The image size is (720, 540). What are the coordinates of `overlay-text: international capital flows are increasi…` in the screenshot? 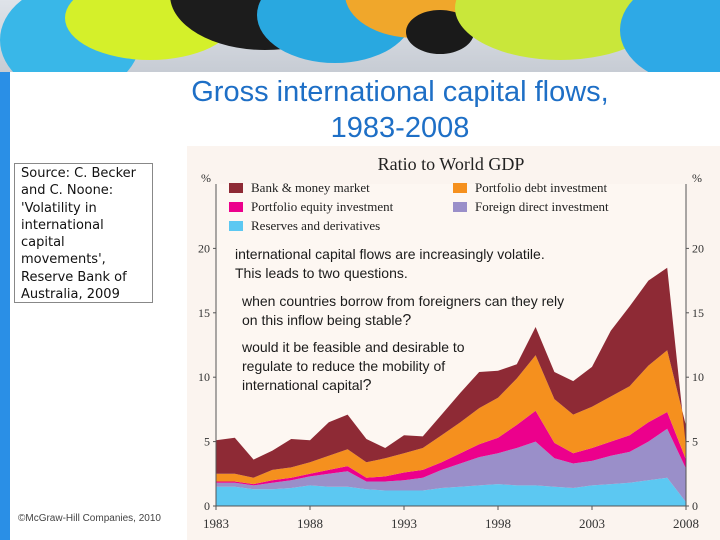 It's located at (425, 264).